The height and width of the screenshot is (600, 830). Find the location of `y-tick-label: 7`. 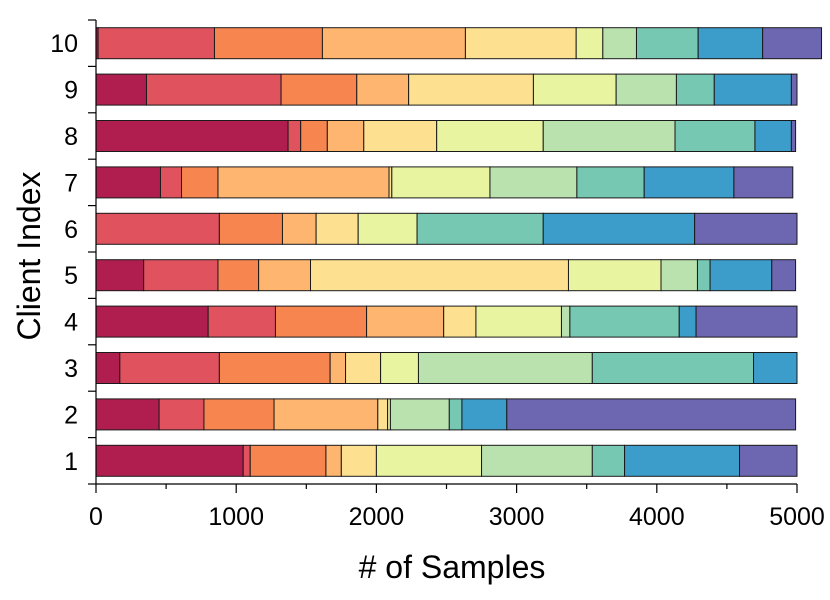

y-tick-label: 7 is located at coordinates (71, 183).